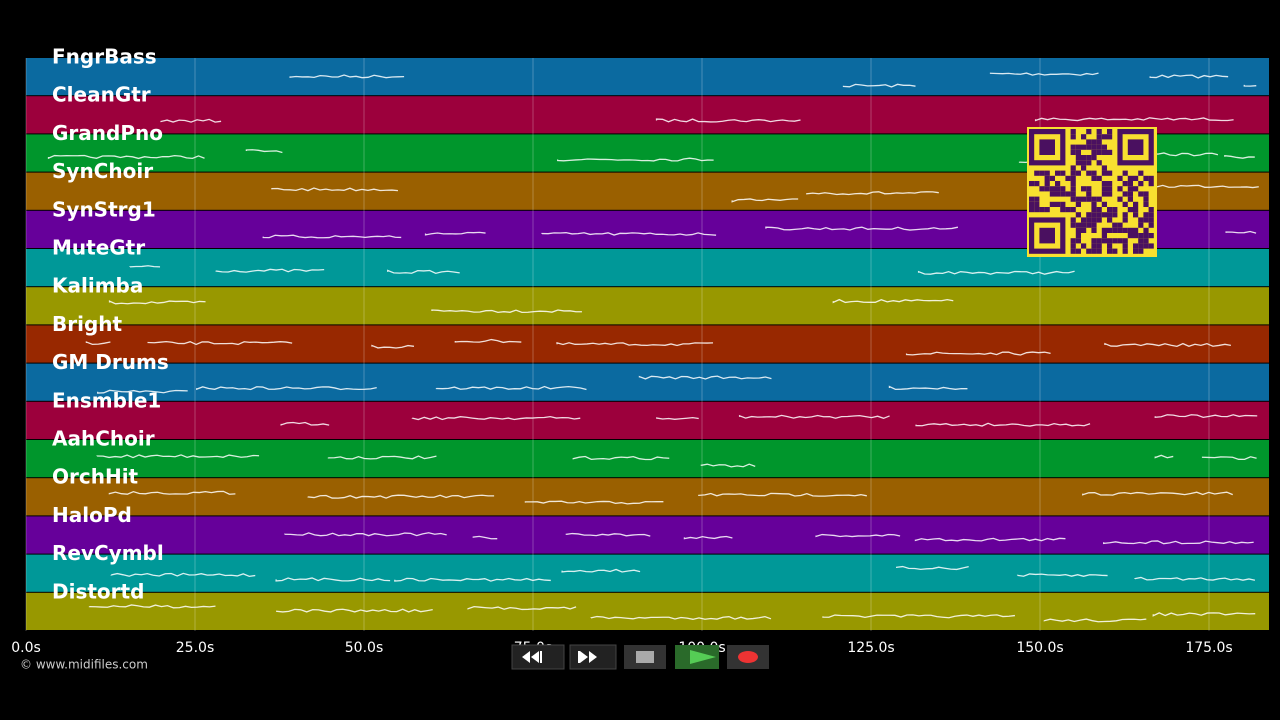 The height and width of the screenshot is (720, 1280). Describe the element at coordinates (697, 657) in the screenshot. I see `play-button` at that location.